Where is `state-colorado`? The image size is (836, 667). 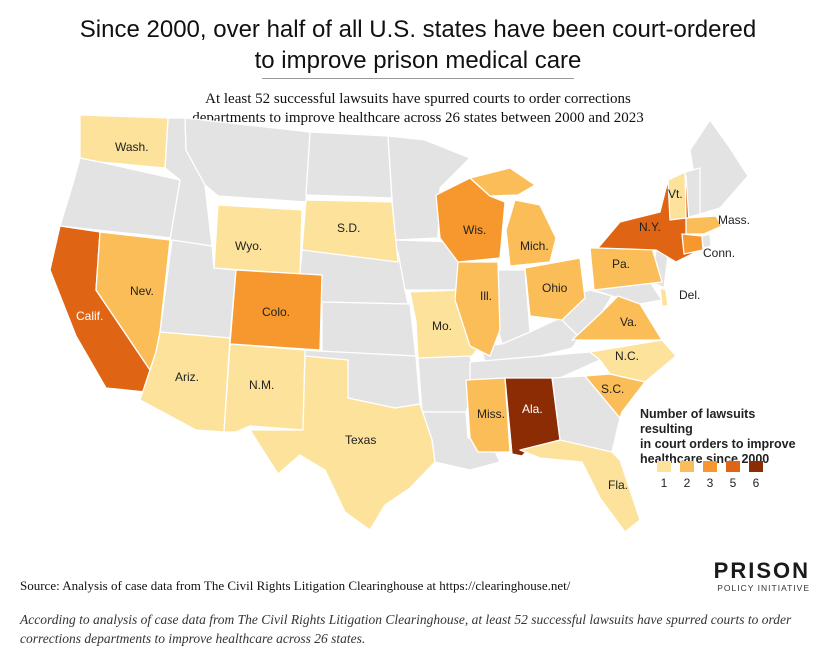
state-colorado is located at coordinates (276, 310).